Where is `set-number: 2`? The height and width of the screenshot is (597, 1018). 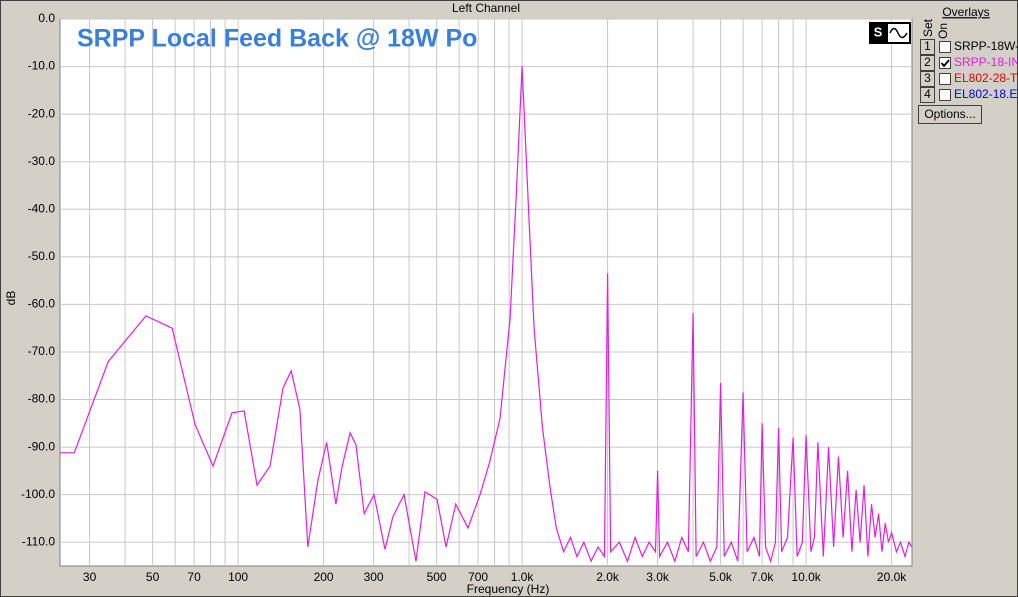
set-number: 2 is located at coordinates (927, 62).